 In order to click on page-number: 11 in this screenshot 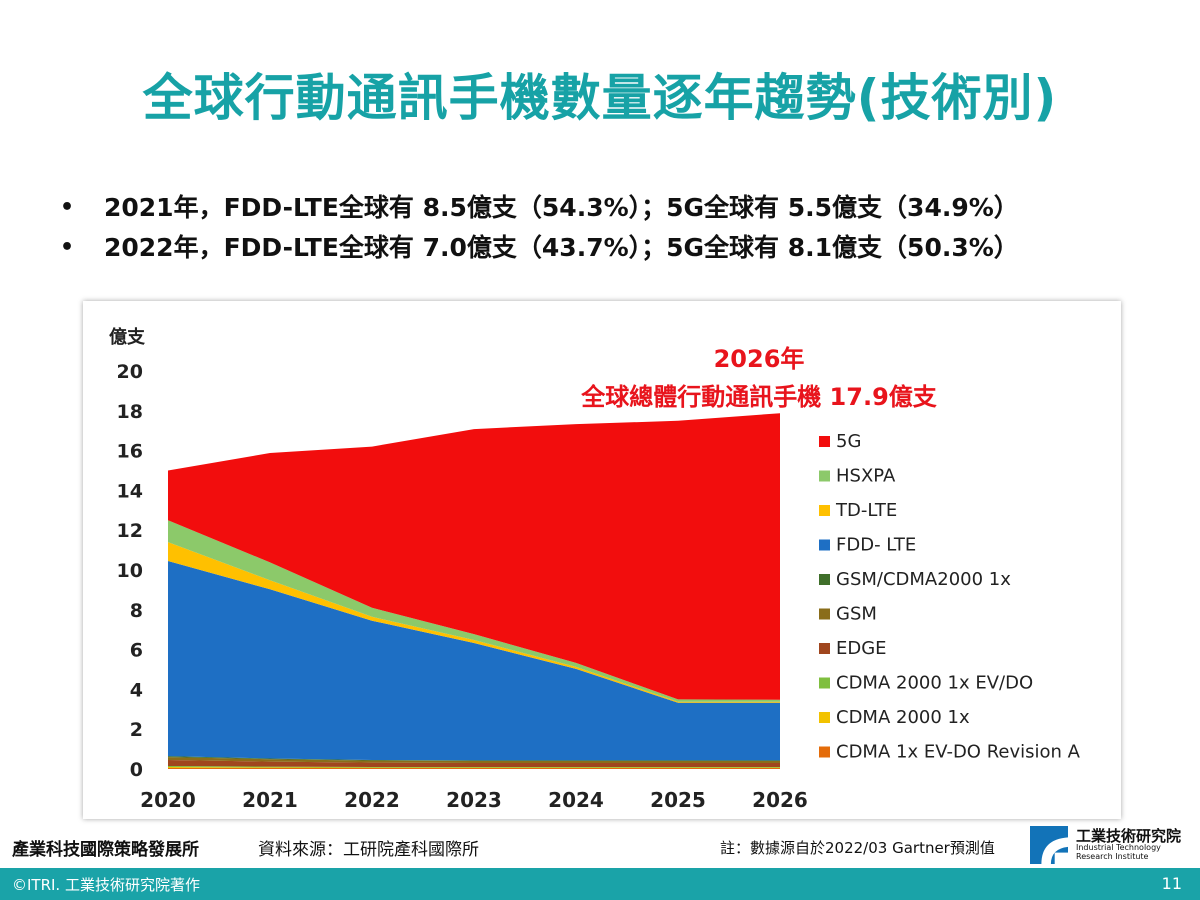, I will do `click(1171, 883)`.